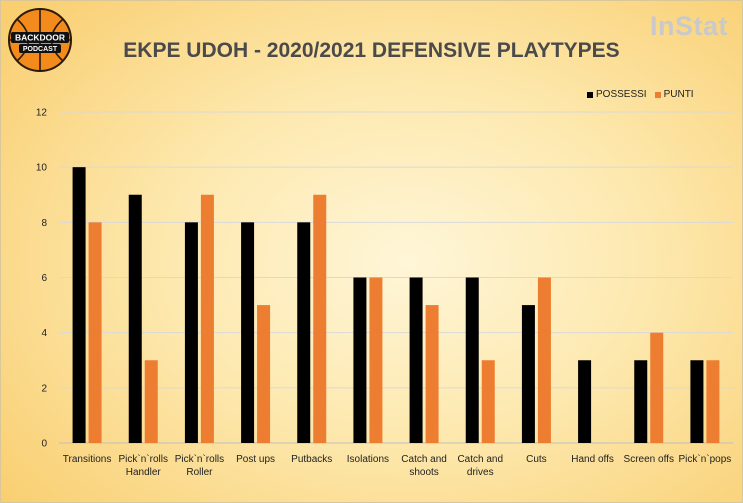 The height and width of the screenshot is (503, 743). I want to click on logo-text-bottom: PODCAST, so click(40, 49).